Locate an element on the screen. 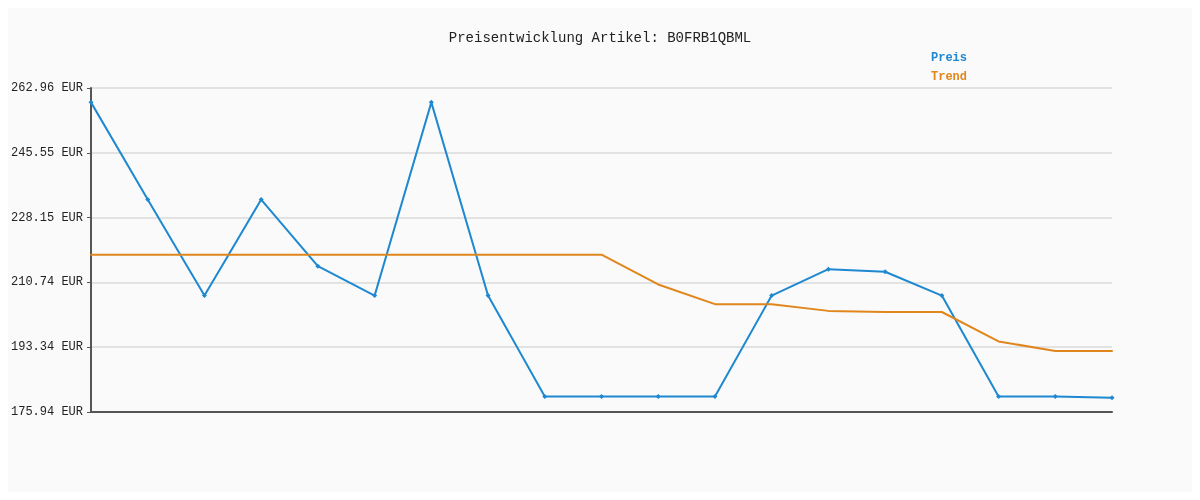  y-tick-label: 245.55 EUR is located at coordinates (47, 152).